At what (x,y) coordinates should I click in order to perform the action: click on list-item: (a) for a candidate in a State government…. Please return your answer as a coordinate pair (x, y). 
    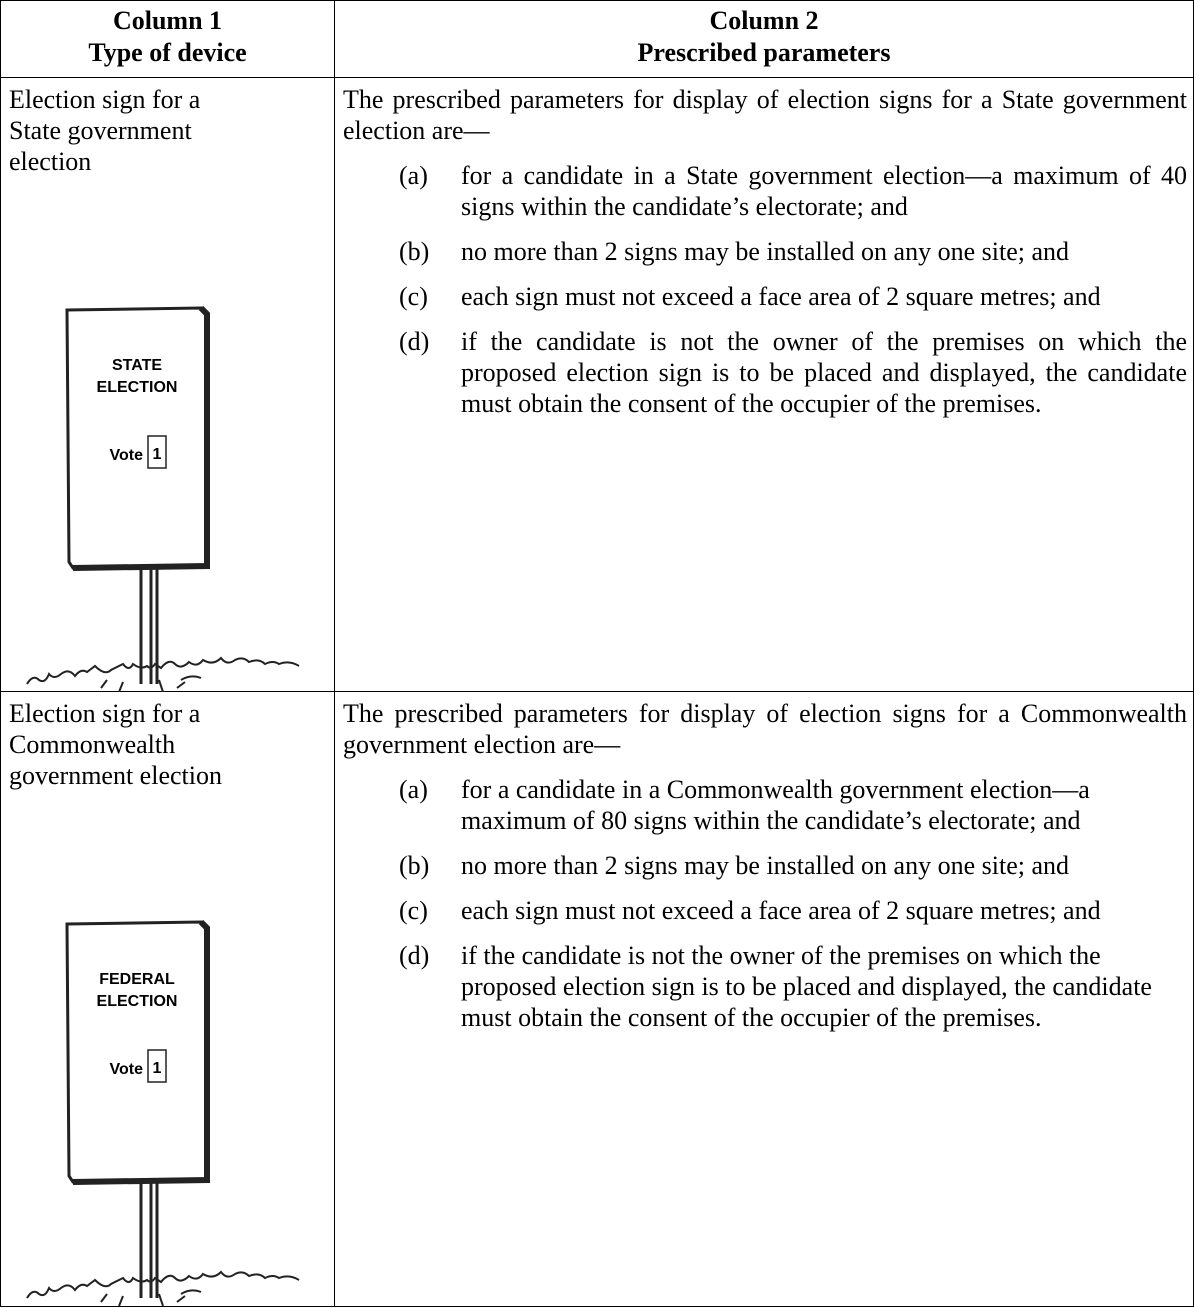
    Looking at the image, I should click on (765, 191).